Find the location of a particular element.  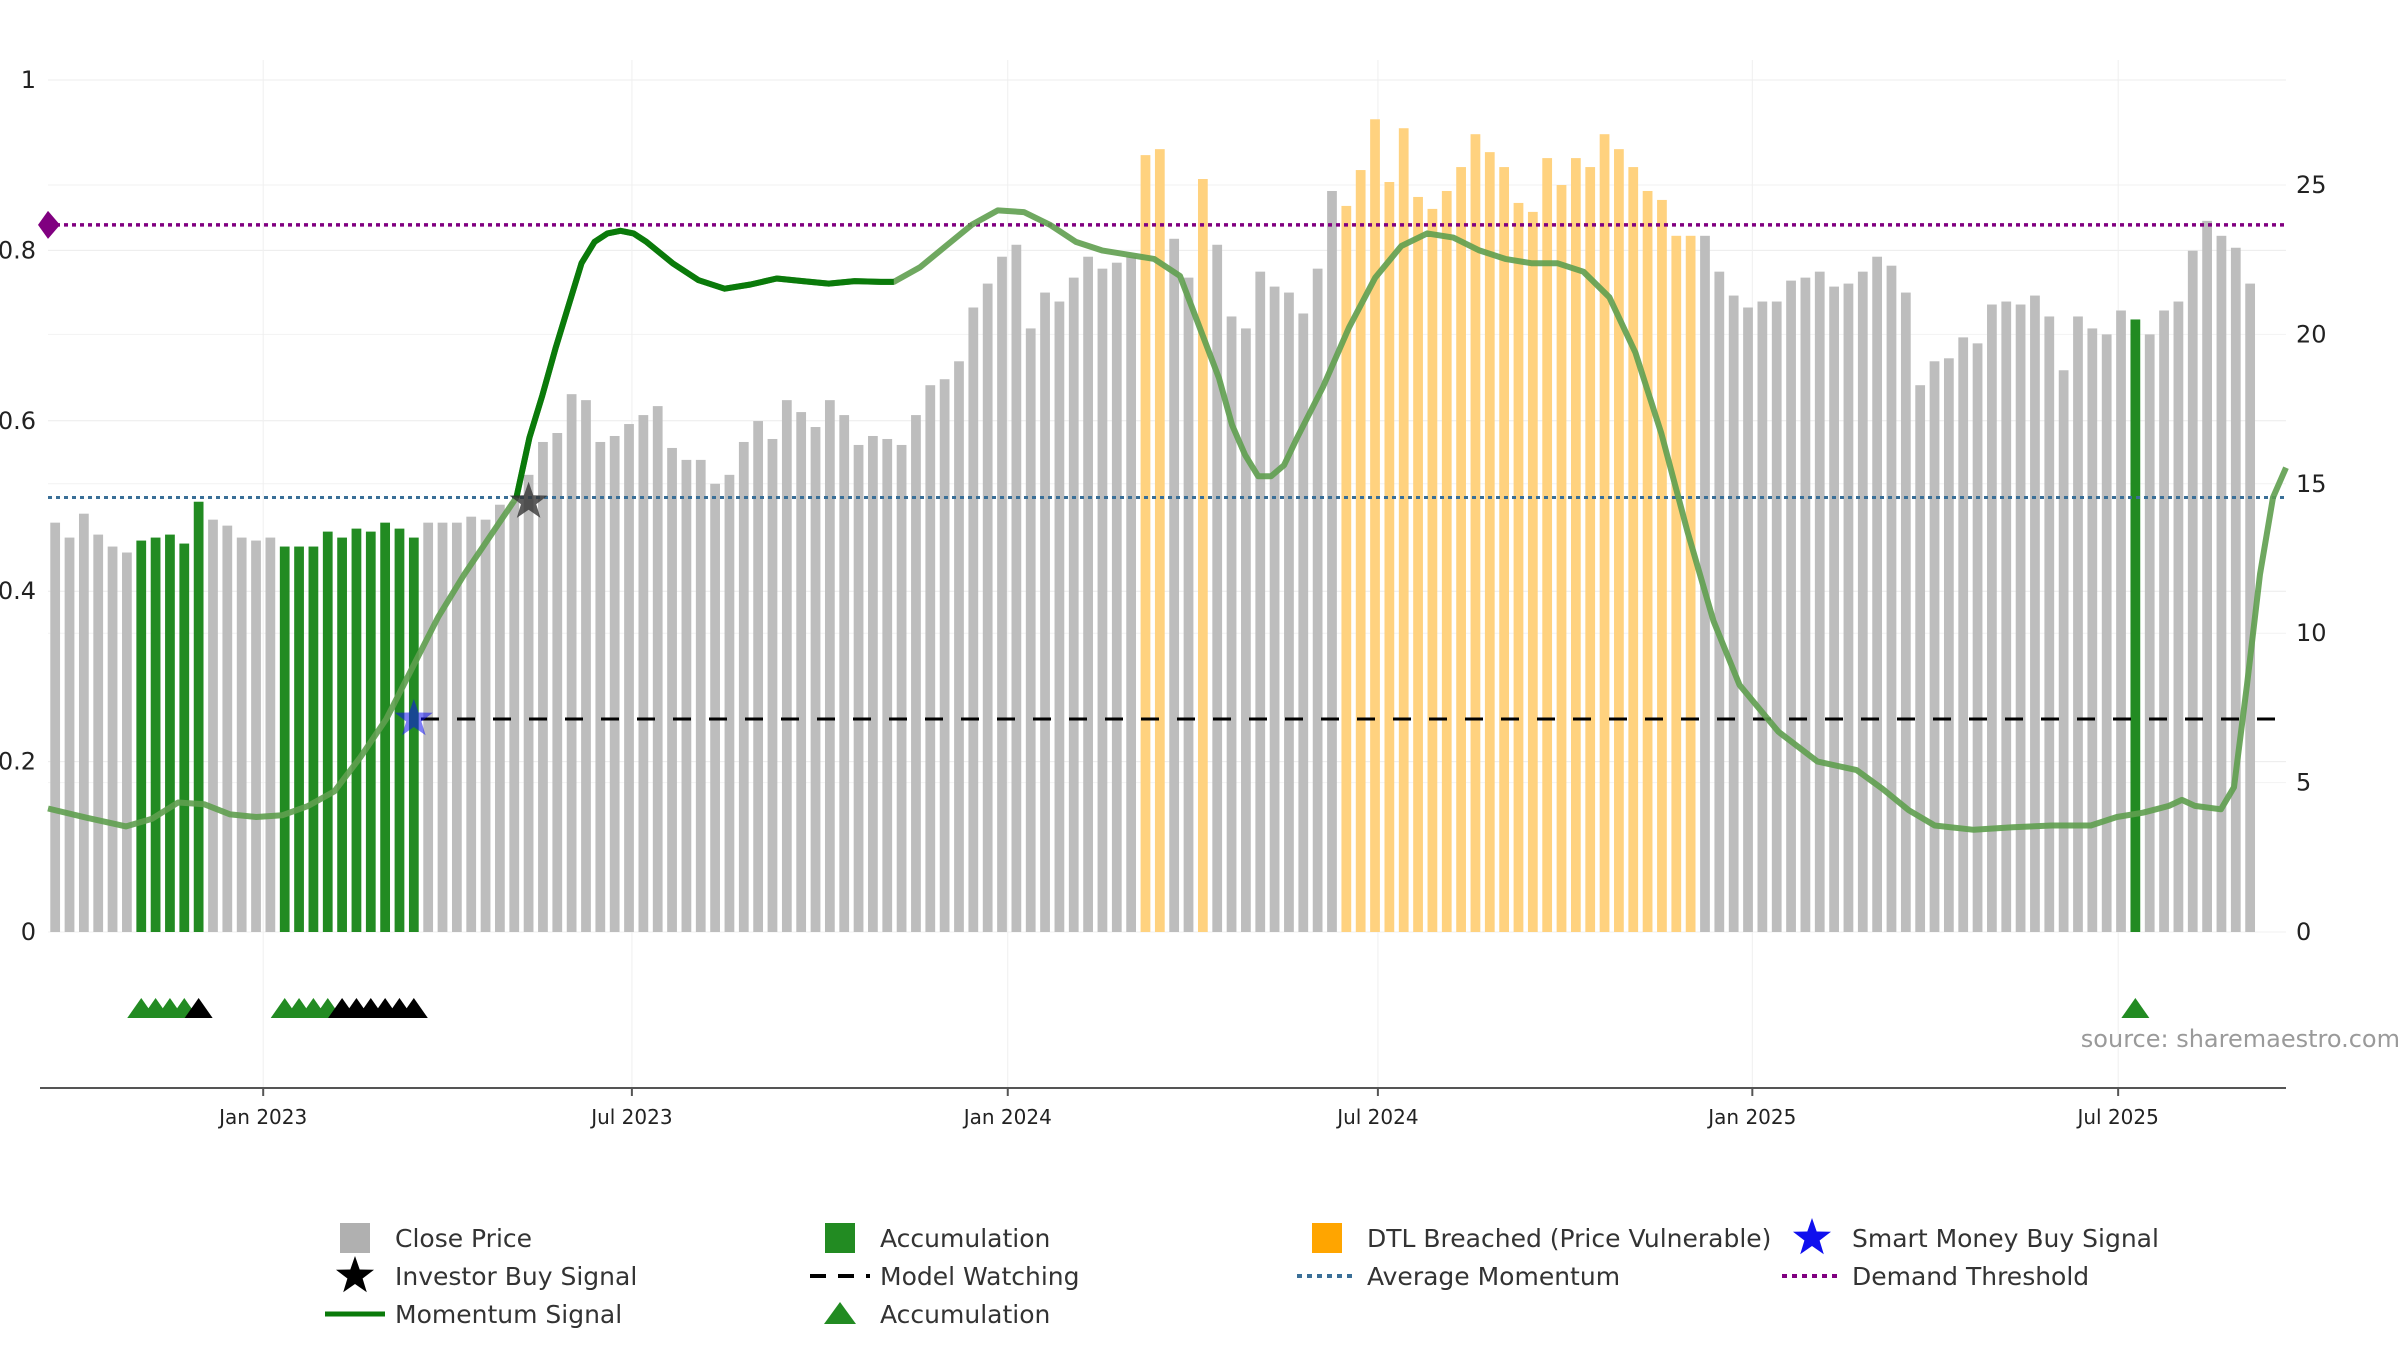

legend-label: Demand Threshold is located at coordinates (1970, 1276).